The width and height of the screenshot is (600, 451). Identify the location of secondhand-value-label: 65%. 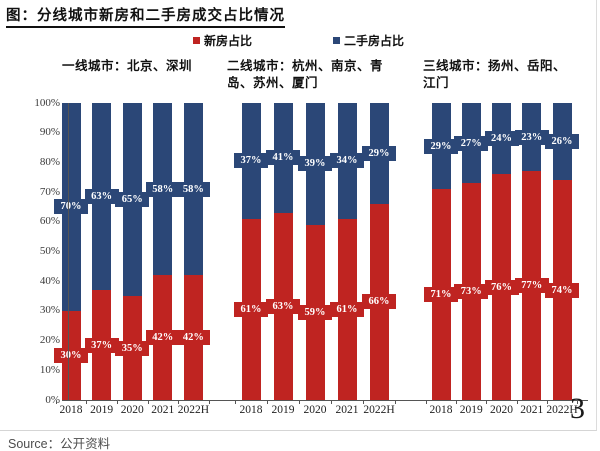
(132, 200).